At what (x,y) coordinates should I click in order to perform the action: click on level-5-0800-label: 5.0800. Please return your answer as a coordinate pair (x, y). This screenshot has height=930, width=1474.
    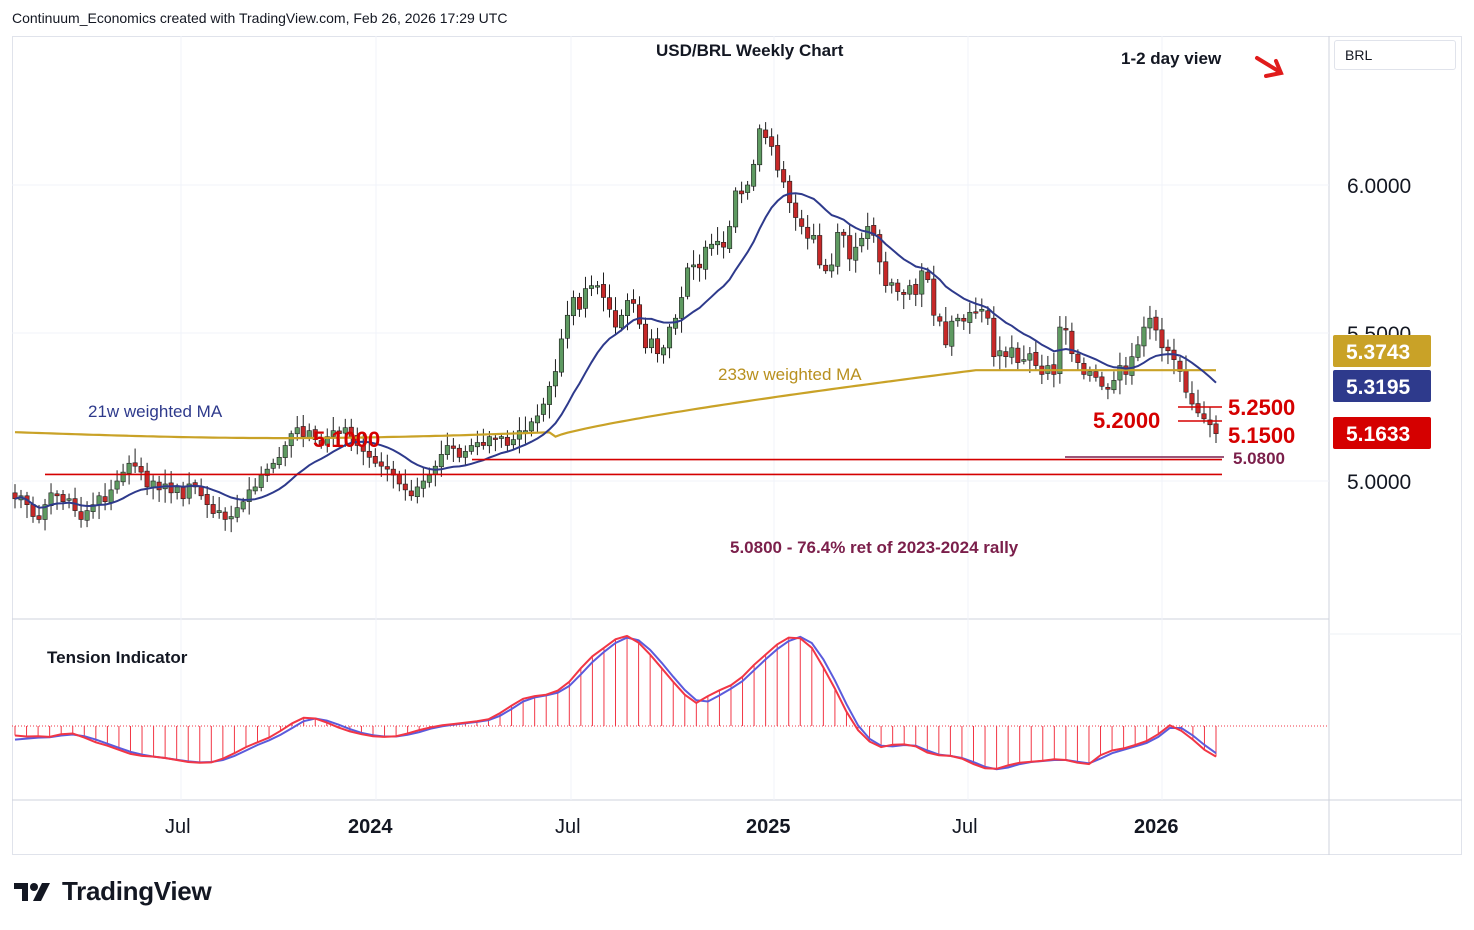
    Looking at the image, I should click on (1259, 458).